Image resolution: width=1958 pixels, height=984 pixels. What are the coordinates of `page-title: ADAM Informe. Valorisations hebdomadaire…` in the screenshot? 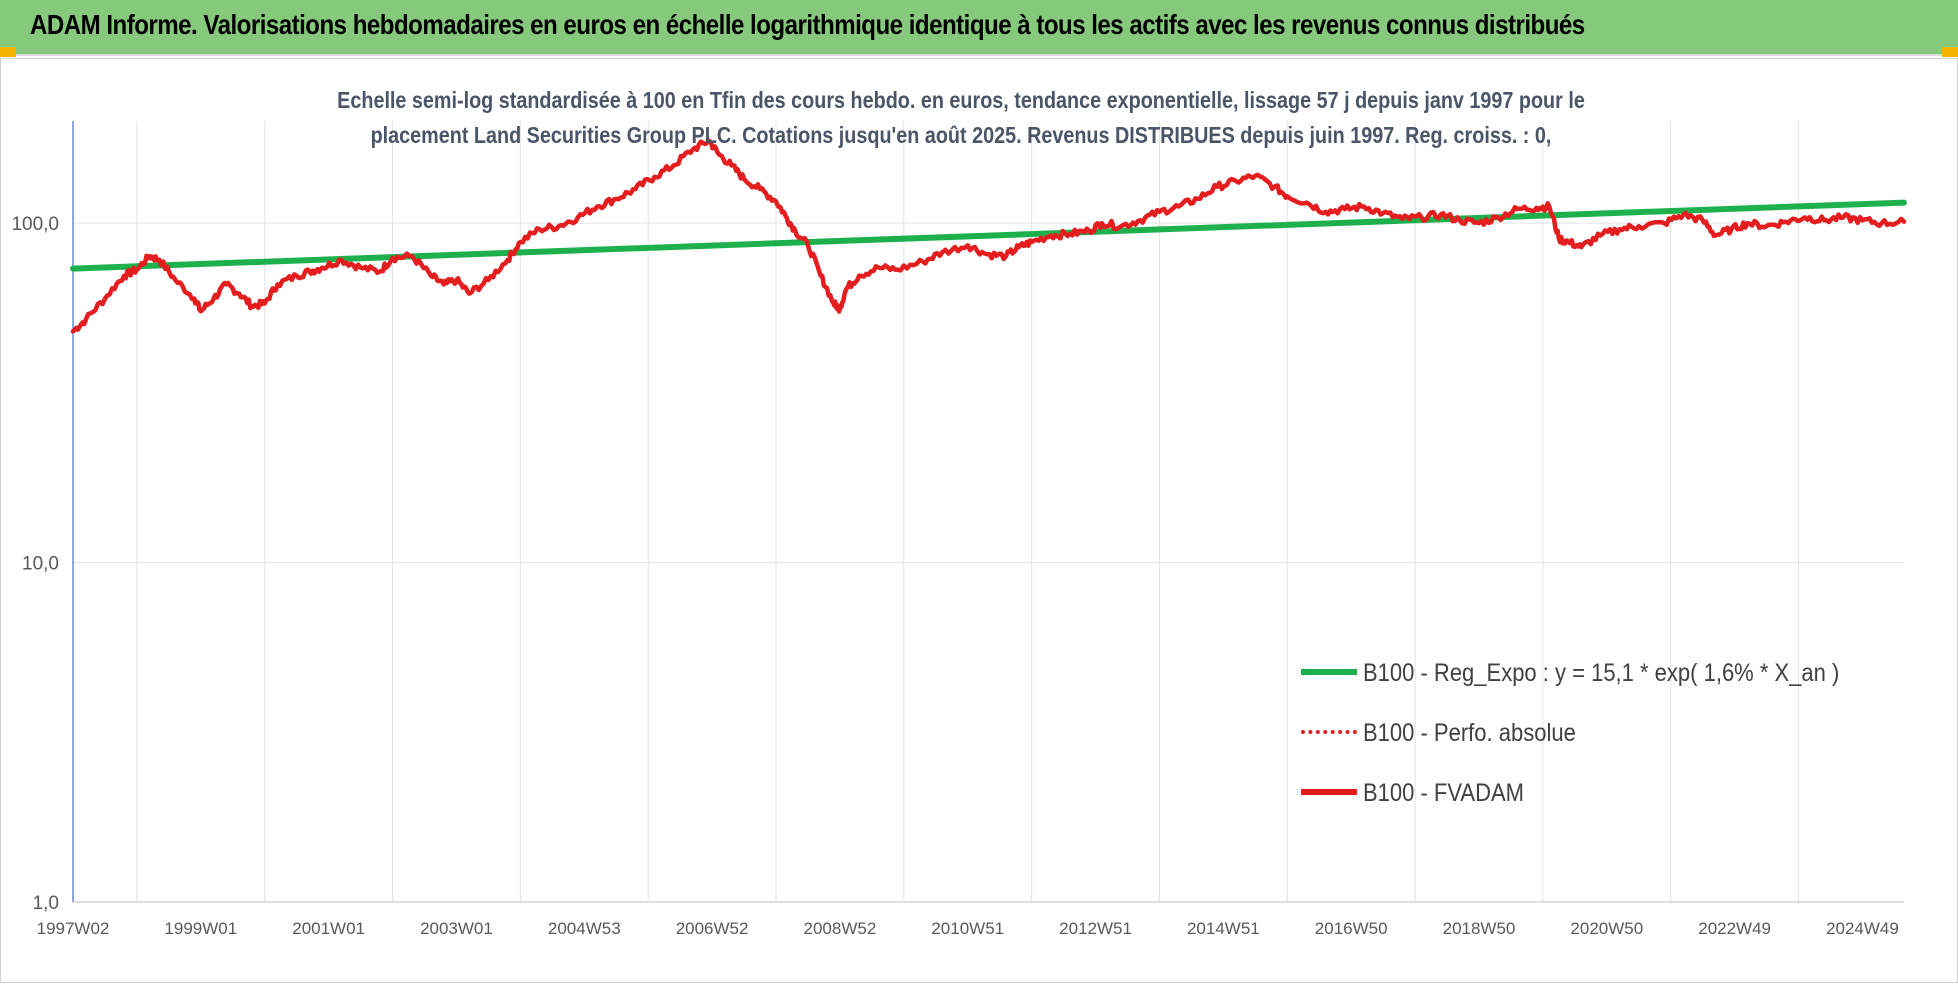 It's located at (807, 24).